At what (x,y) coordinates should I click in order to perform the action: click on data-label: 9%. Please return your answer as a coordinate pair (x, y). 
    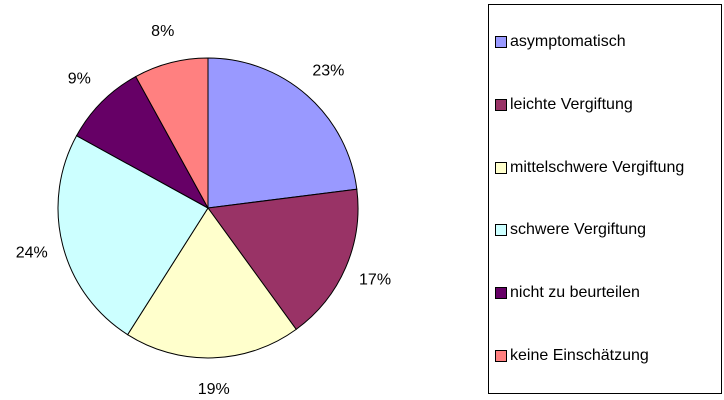
    Looking at the image, I should click on (79, 79).